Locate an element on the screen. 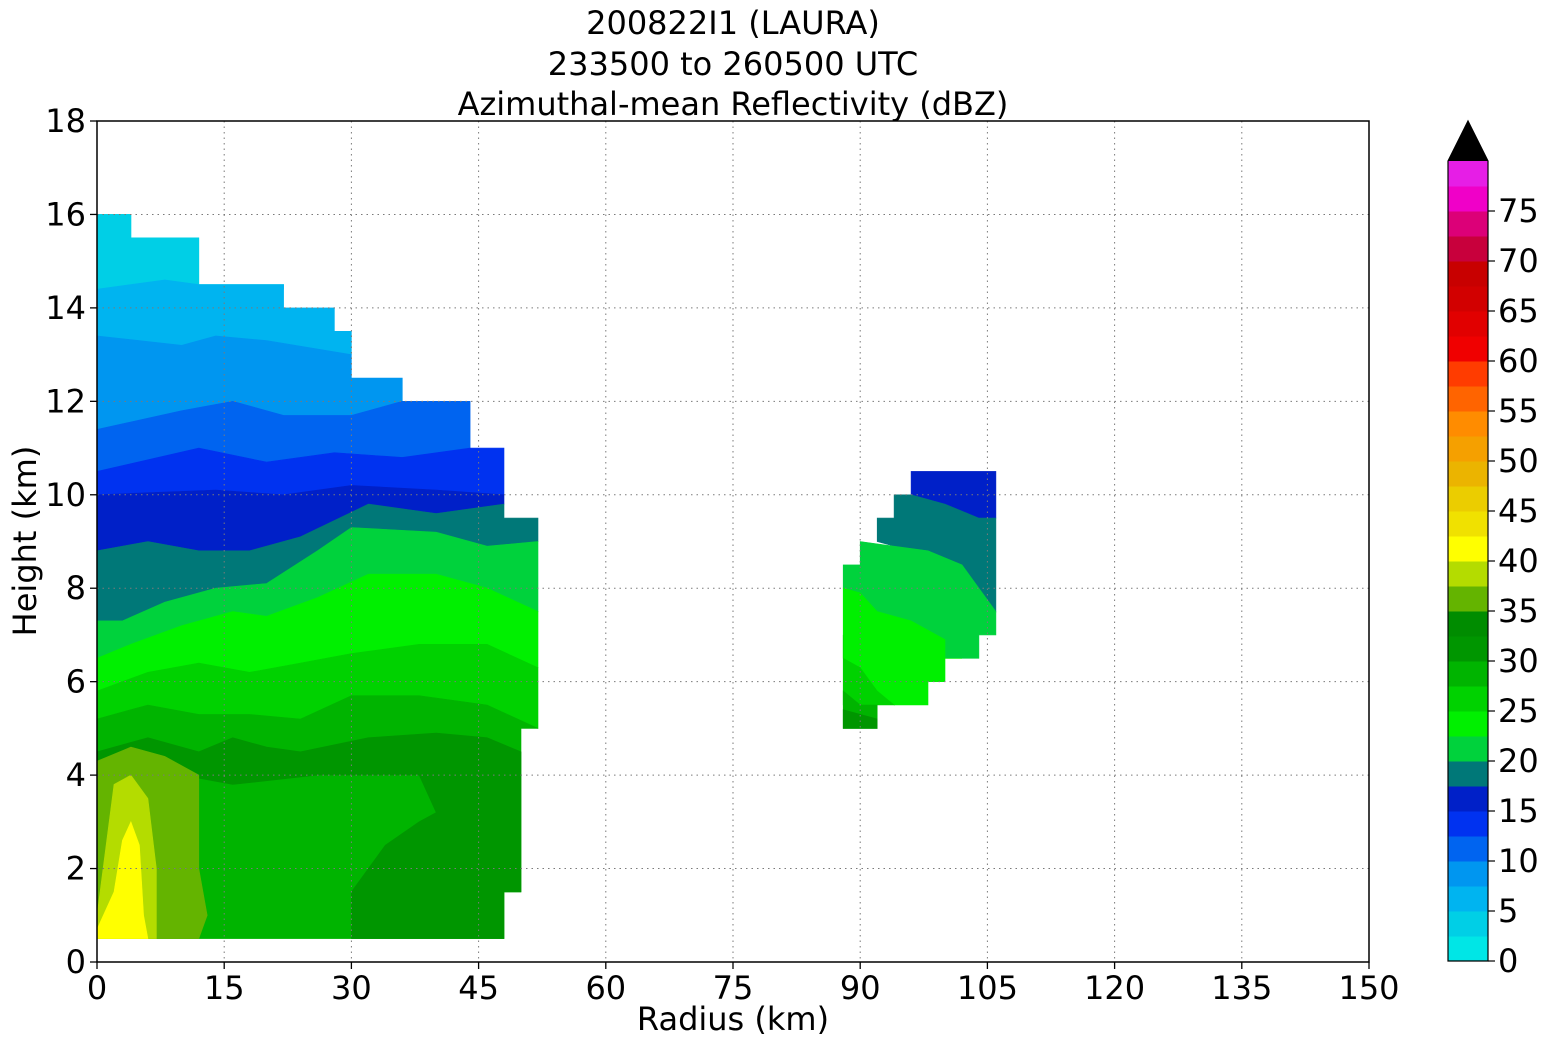 This screenshot has width=1548, height=1045. x-tick-label: 60 is located at coordinates (605, 988).